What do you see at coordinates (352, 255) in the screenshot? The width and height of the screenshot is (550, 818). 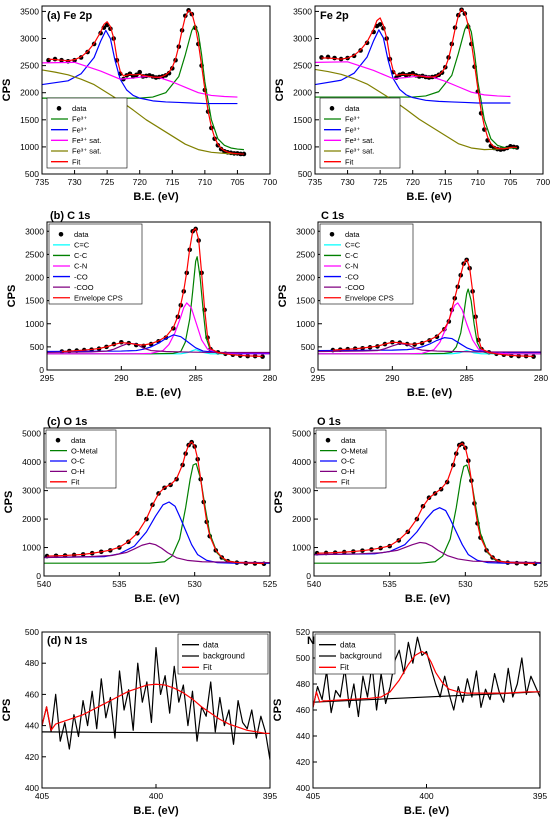 I see `legend-label: C-C` at bounding box center [352, 255].